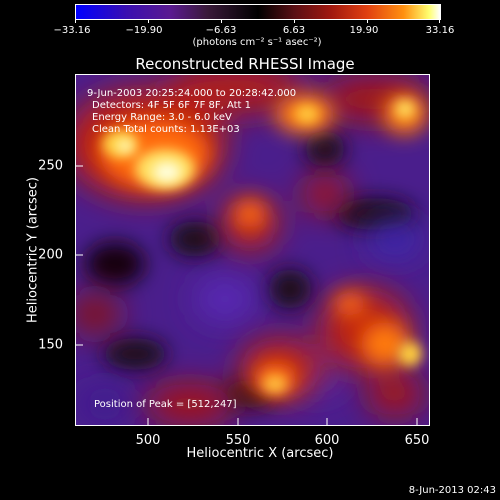 This screenshot has width=500, height=500. What do you see at coordinates (238, 440) in the screenshot?
I see `x-tick-label: 550` at bounding box center [238, 440].